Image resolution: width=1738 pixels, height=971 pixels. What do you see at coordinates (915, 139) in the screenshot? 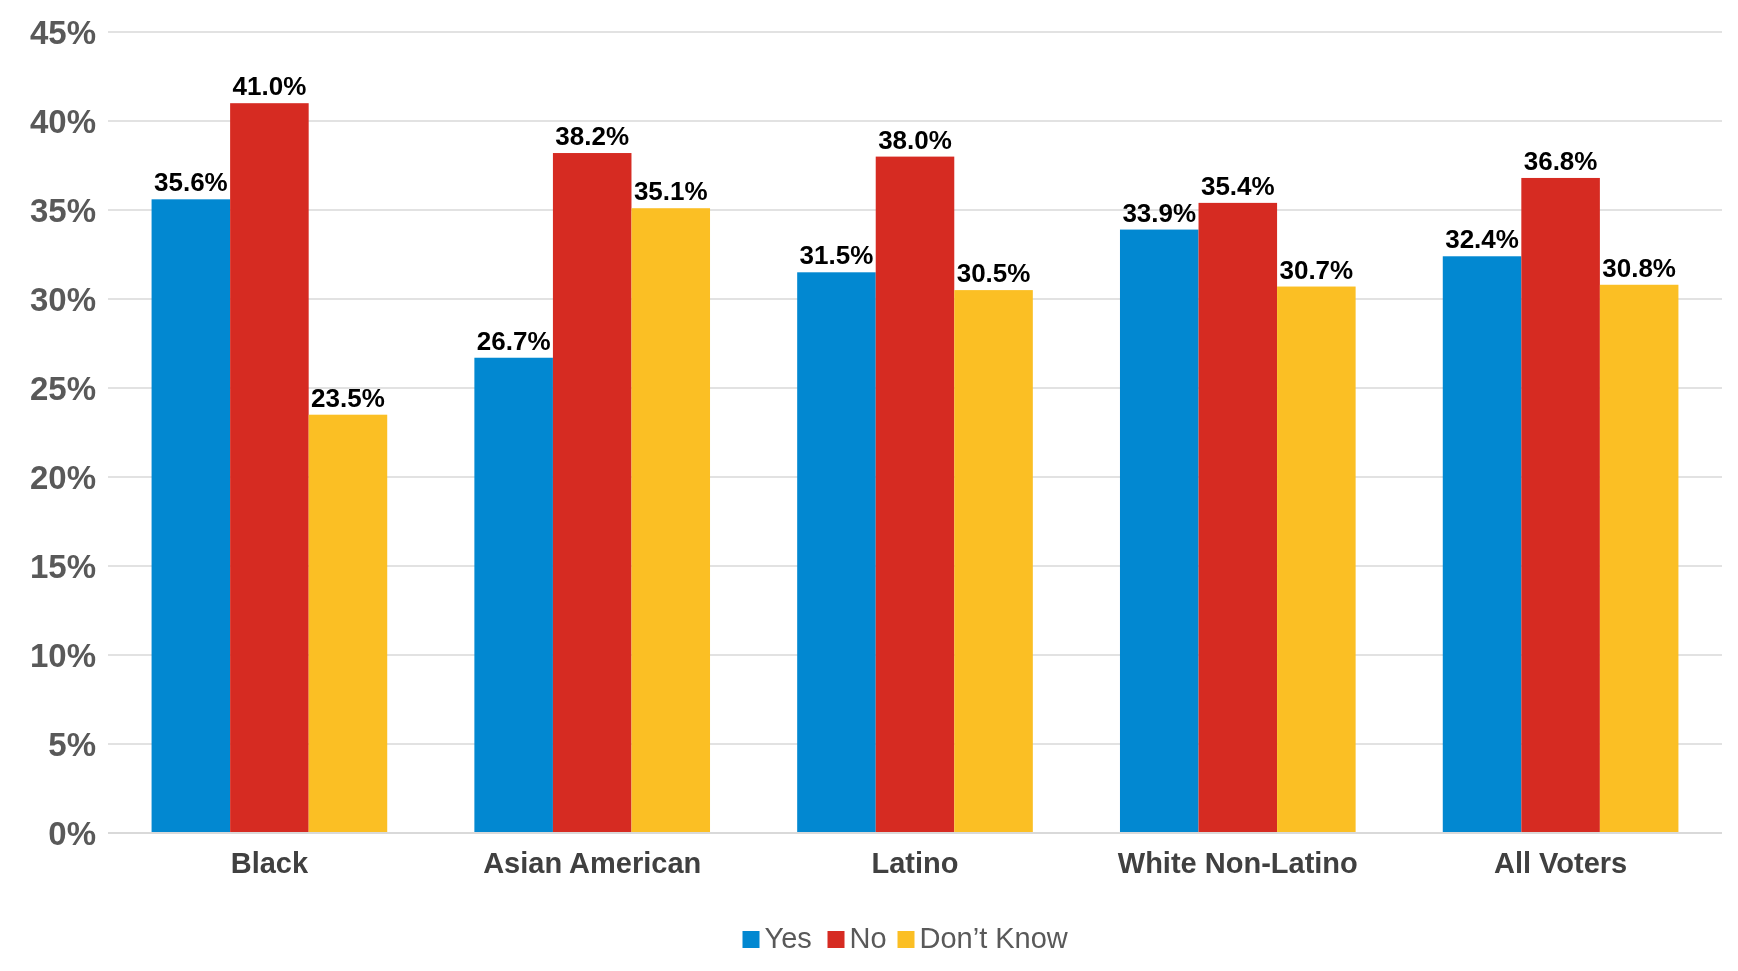
I see `data-label: 38.0%` at bounding box center [915, 139].